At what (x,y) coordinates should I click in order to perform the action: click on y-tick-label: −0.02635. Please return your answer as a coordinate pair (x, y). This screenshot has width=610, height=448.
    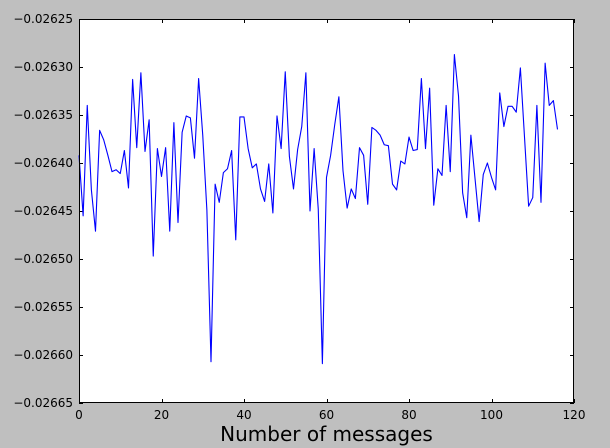
    Looking at the image, I should click on (43, 115).